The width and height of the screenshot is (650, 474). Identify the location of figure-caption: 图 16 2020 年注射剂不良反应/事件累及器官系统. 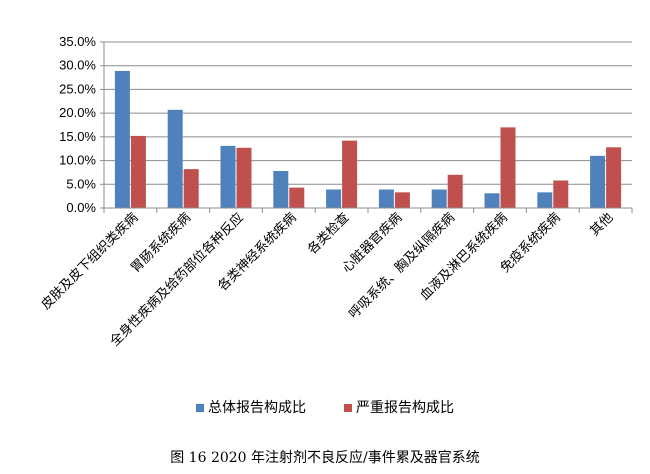
(325, 457).